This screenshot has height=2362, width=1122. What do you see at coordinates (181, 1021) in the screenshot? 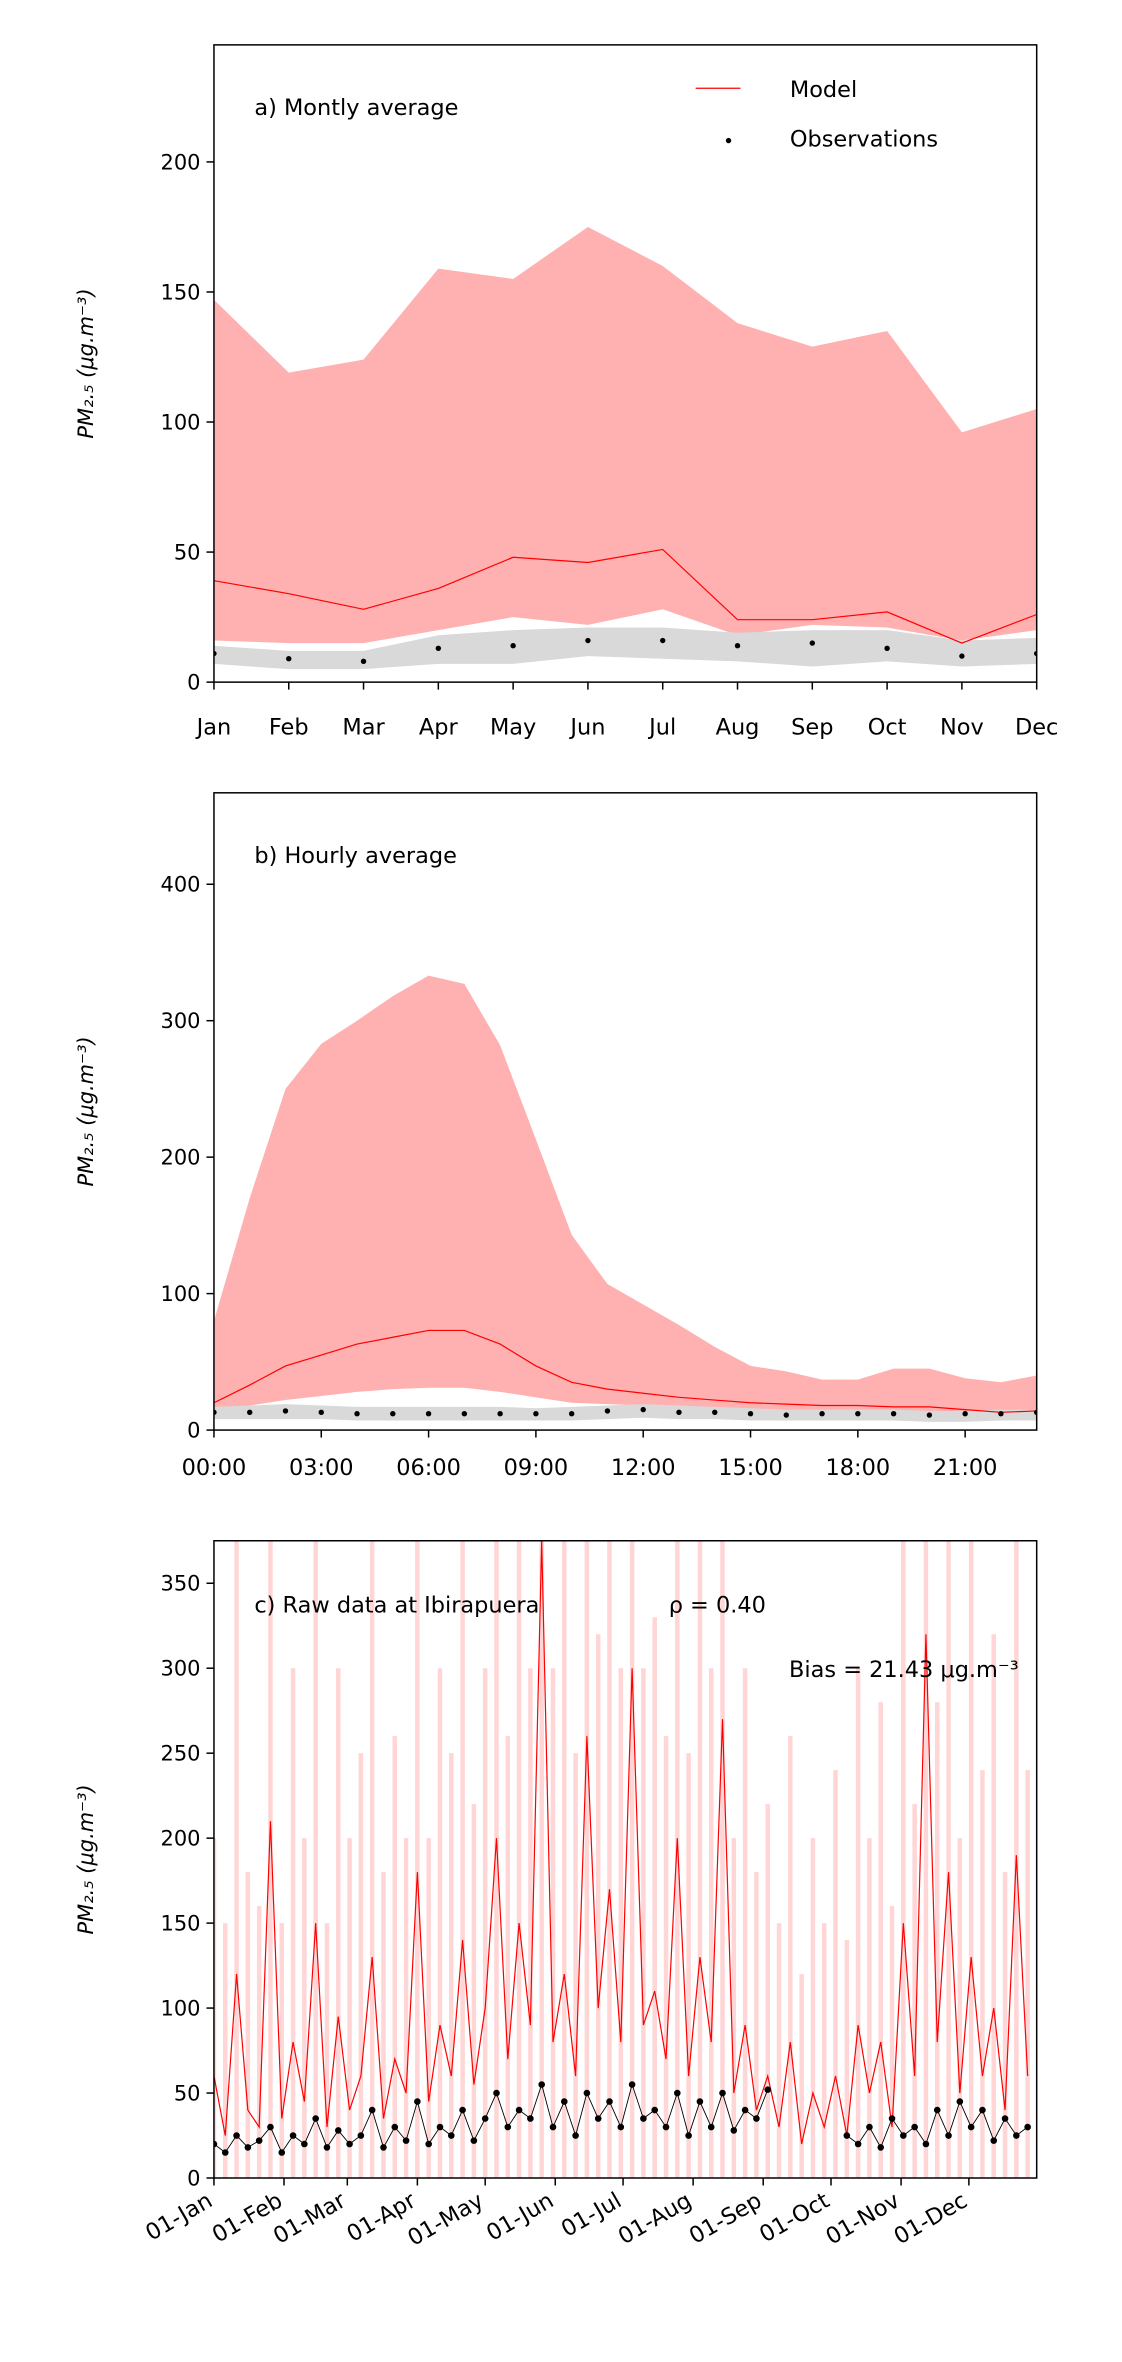
I see `y-tick-label: 300` at bounding box center [181, 1021].